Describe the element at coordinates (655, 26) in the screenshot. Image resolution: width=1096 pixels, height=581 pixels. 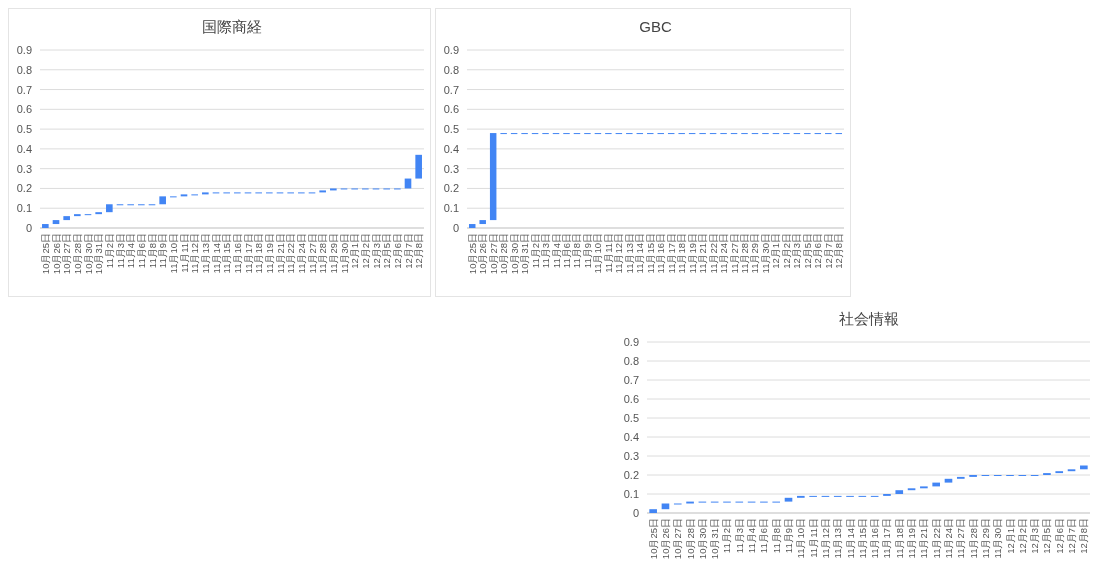
I see `chart-title: GBC` at that location.